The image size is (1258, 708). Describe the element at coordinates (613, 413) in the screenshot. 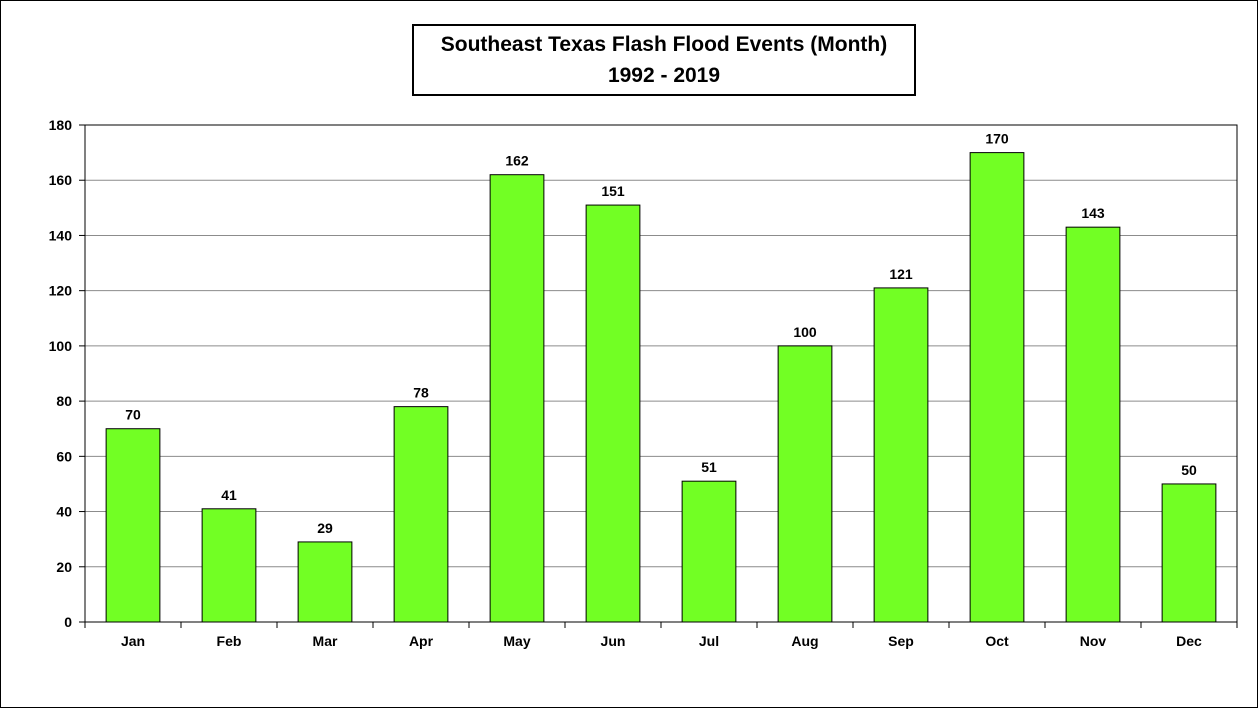

I see `bar-jun` at that location.